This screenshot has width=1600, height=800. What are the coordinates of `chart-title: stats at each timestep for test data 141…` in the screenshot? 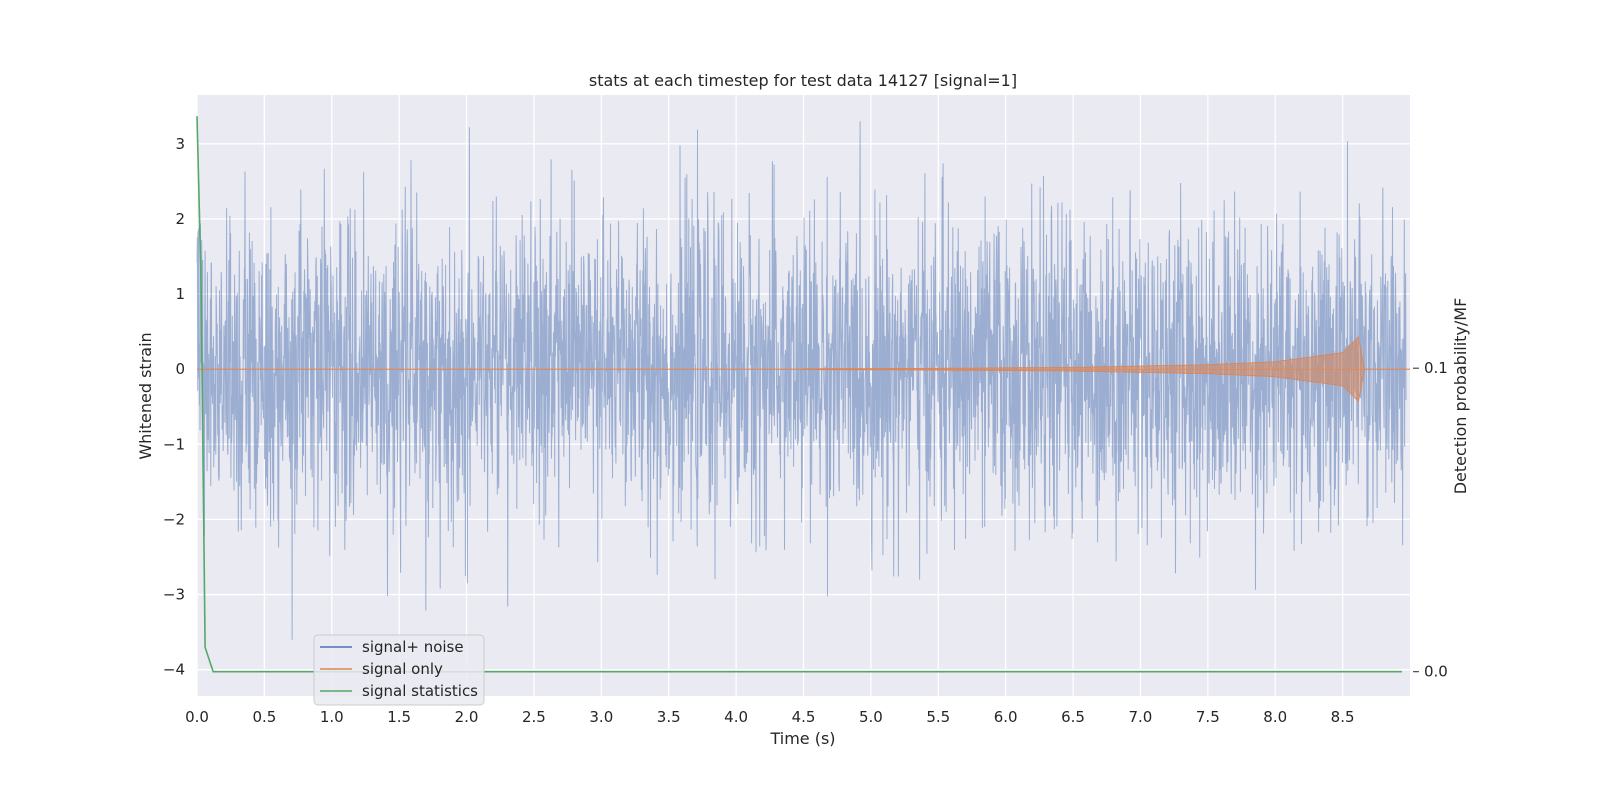 It's located at (803, 80).